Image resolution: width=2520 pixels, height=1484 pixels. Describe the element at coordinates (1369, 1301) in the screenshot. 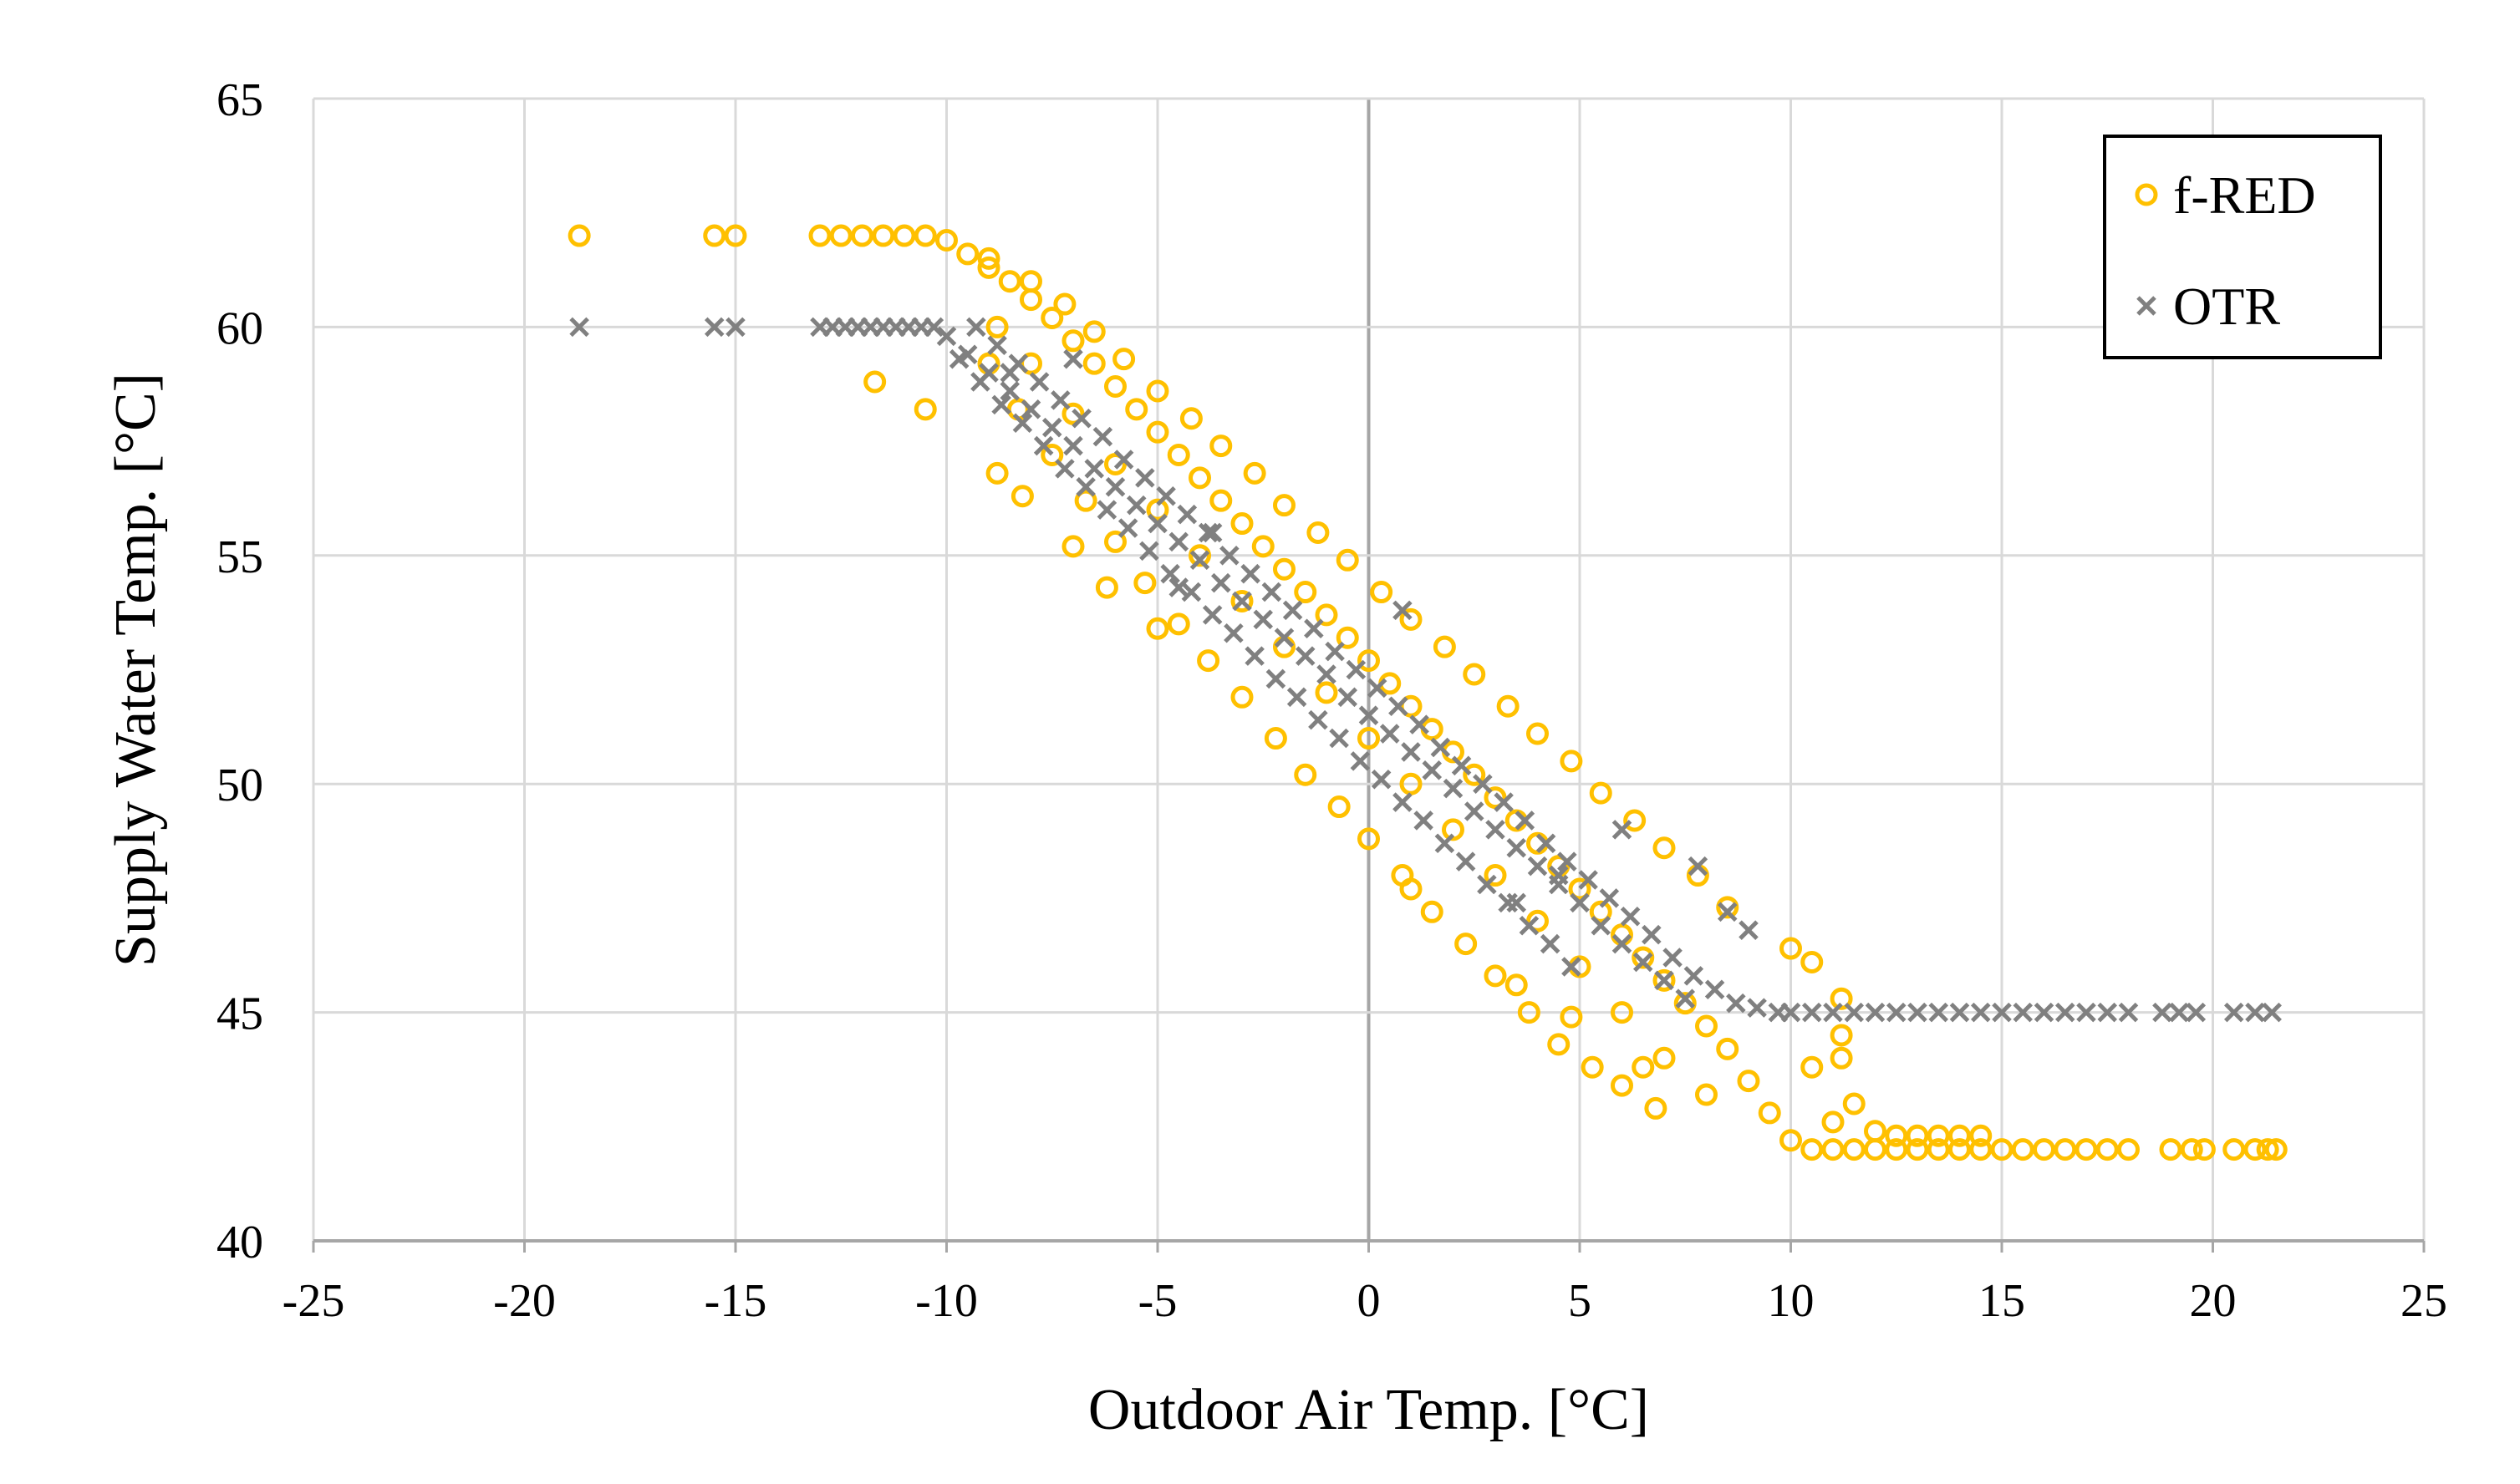

I see `x-tick-label: 0` at that location.